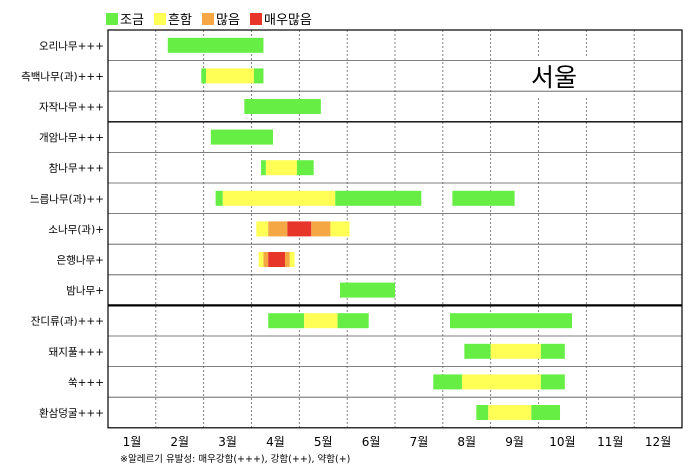  Describe the element at coordinates (419, 442) in the screenshot. I see `month-tick-label: 7월` at that location.